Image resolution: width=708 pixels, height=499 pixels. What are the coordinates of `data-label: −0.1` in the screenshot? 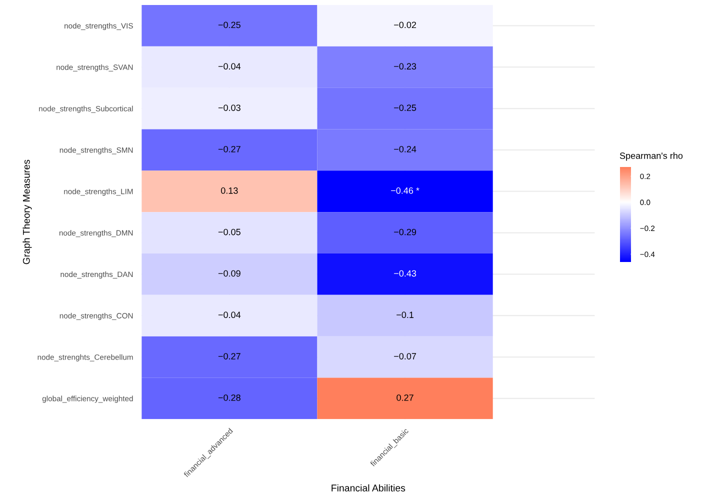 It's located at (405, 315).